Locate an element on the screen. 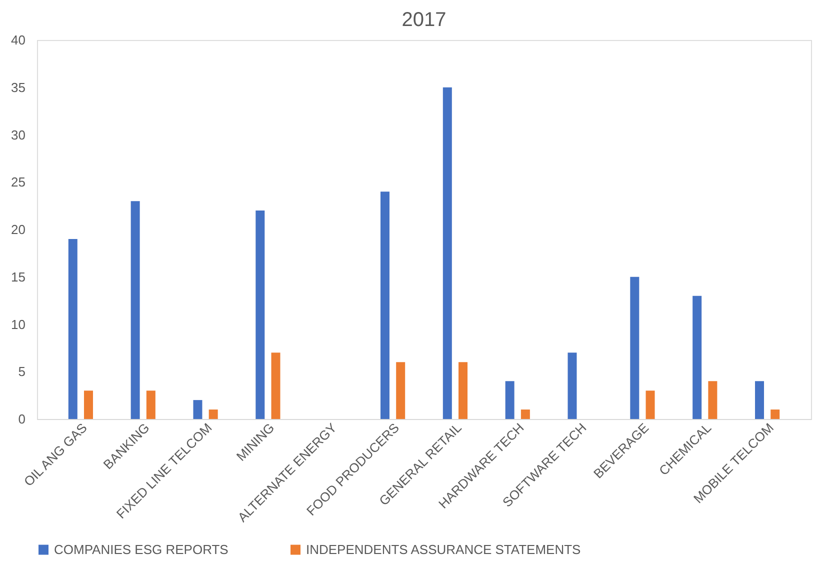  y-tick-label: 0 is located at coordinates (22, 419).